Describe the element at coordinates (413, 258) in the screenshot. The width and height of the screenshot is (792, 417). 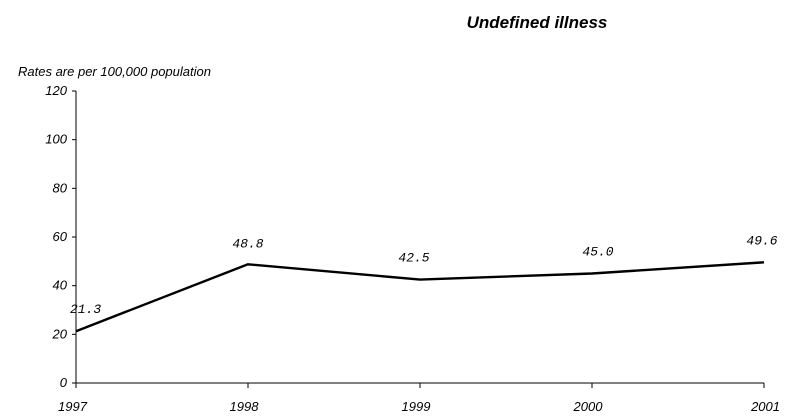
I see `data-label: 42.5` at that location.